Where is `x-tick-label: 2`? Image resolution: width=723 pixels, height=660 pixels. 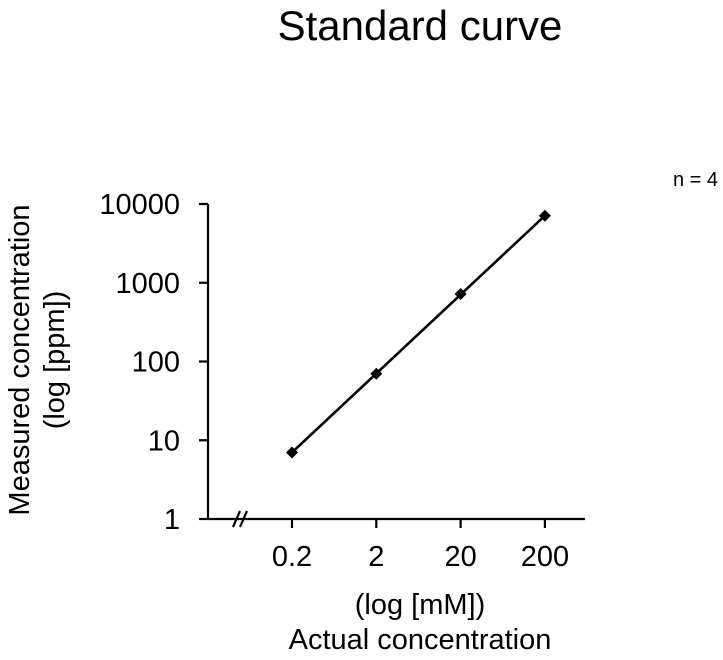
x-tick-label: 2 is located at coordinates (376, 557).